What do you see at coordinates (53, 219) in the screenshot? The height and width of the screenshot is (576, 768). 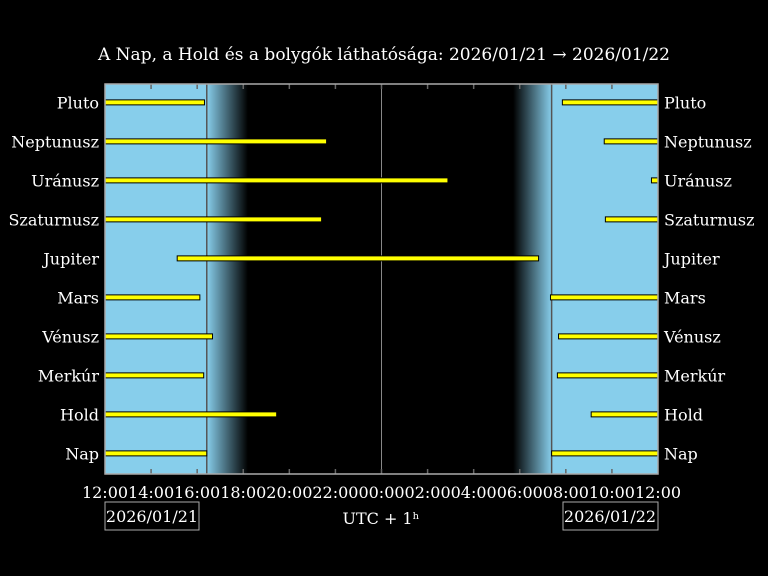 I see `body-label-left: Szaturnusz` at bounding box center [53, 219].